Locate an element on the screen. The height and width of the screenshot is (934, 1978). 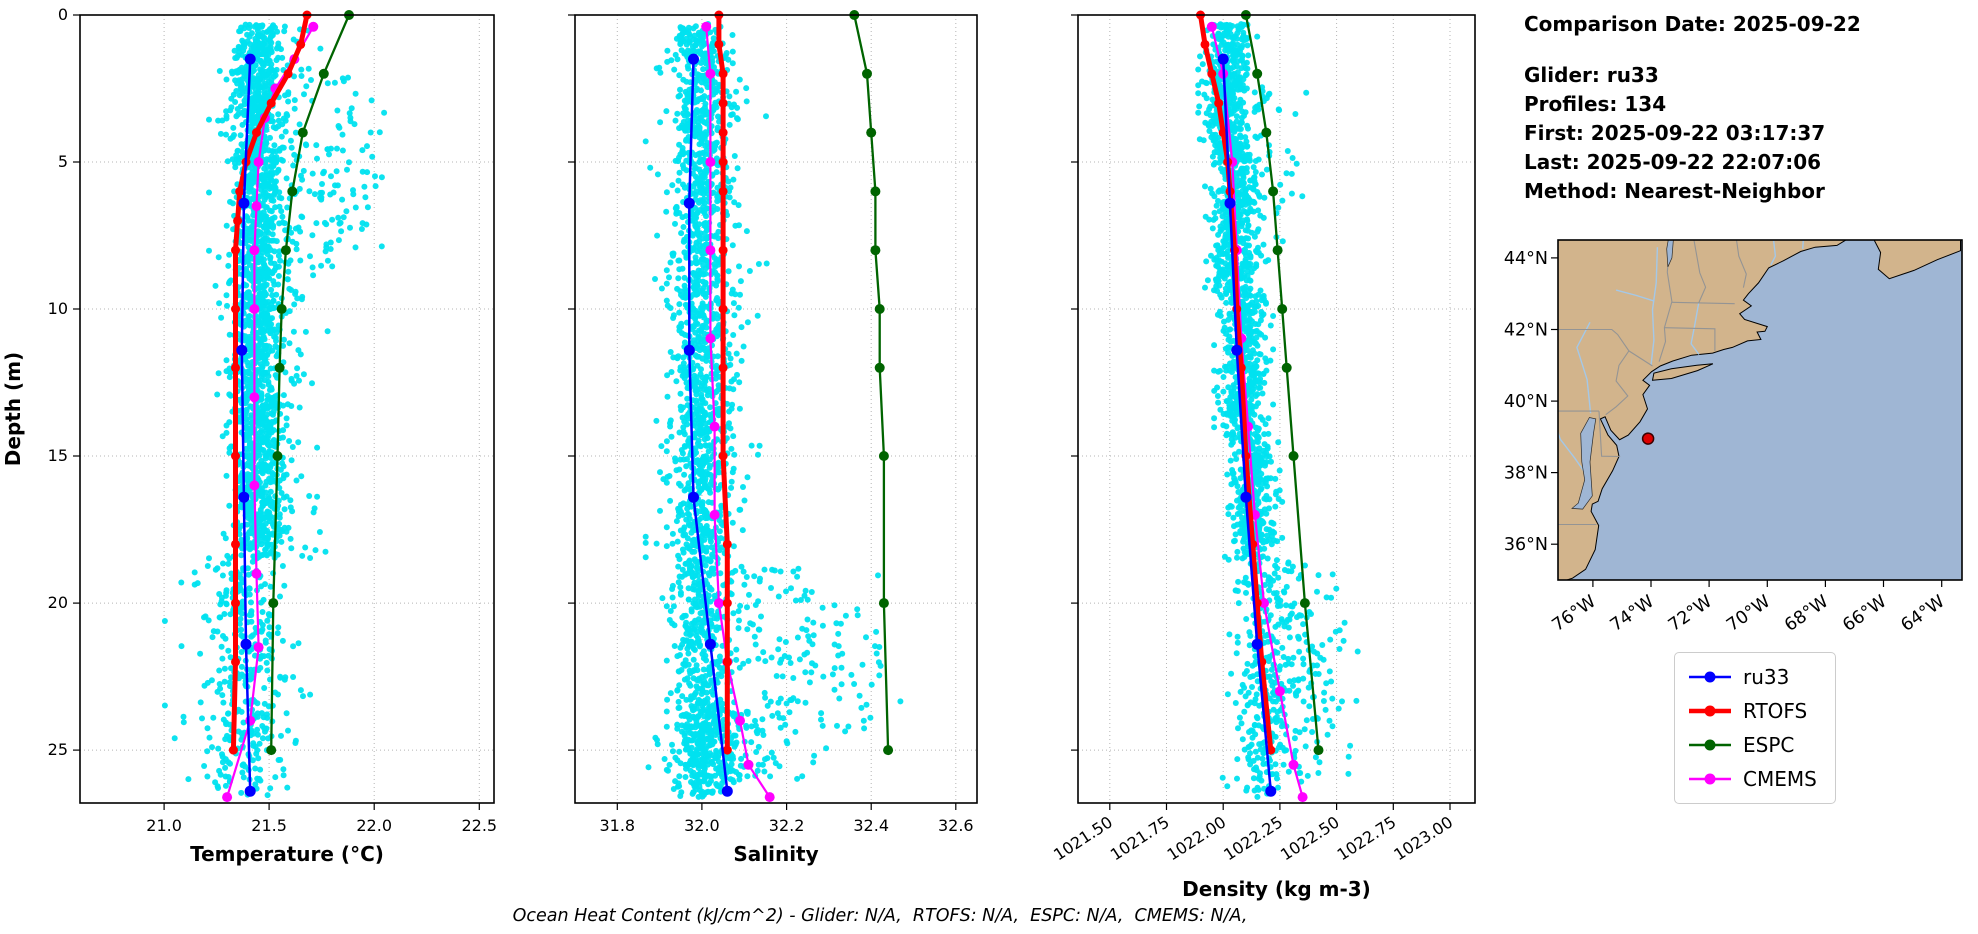
svg-text: 22.0 is located at coordinates (374, 825).